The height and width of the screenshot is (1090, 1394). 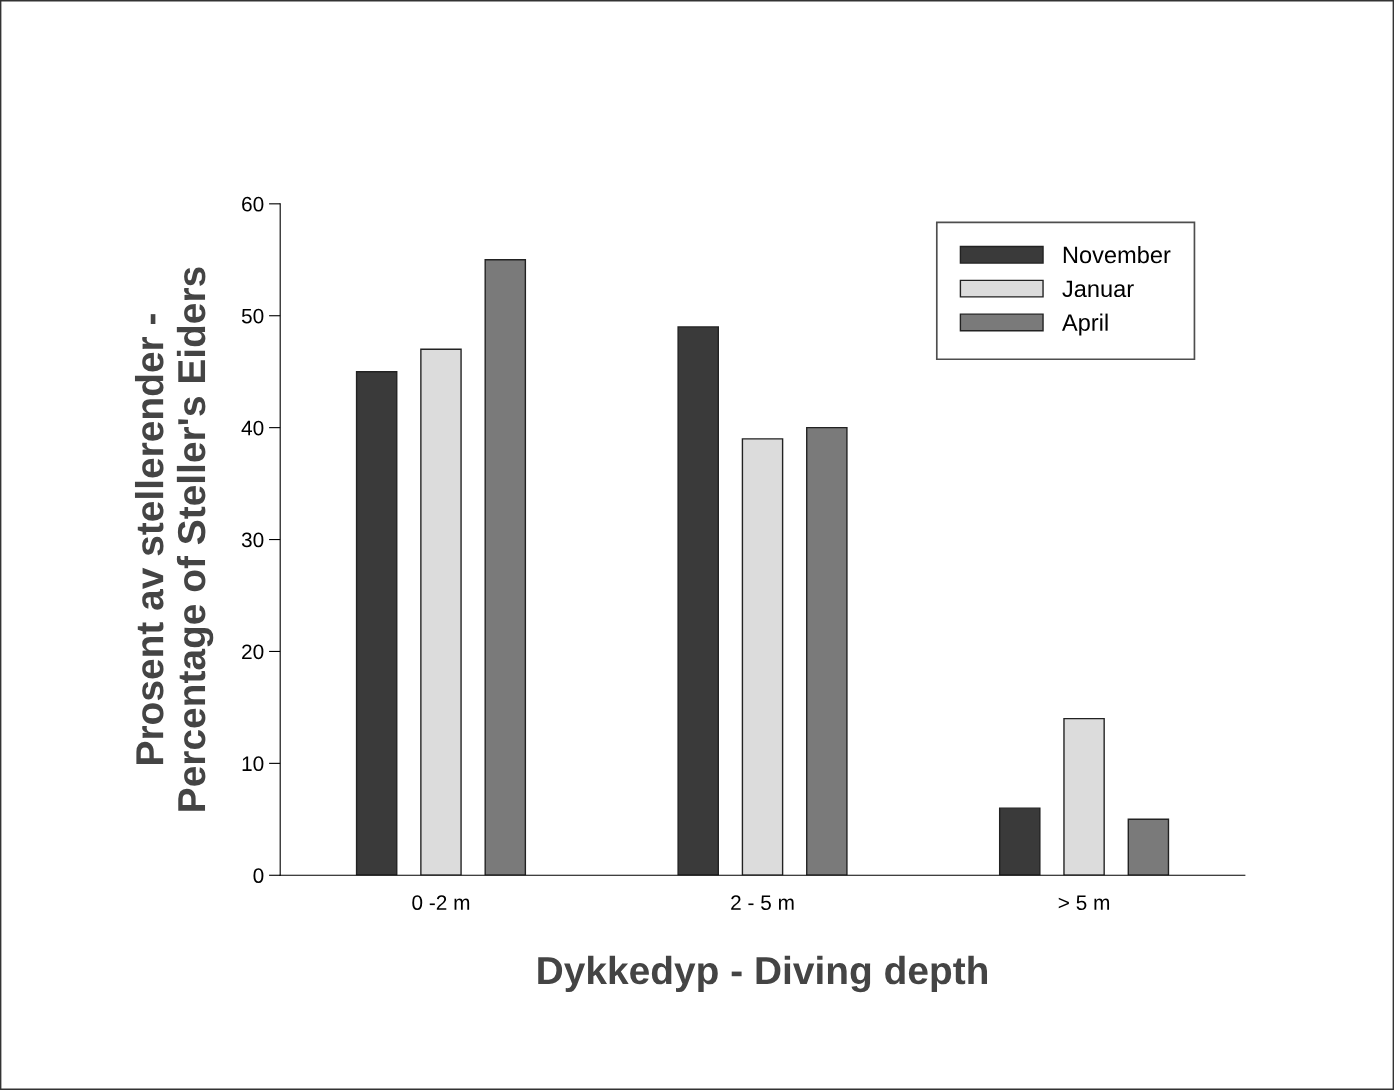 What do you see at coordinates (252, 428) in the screenshot?
I see `y-tick-label: 40` at bounding box center [252, 428].